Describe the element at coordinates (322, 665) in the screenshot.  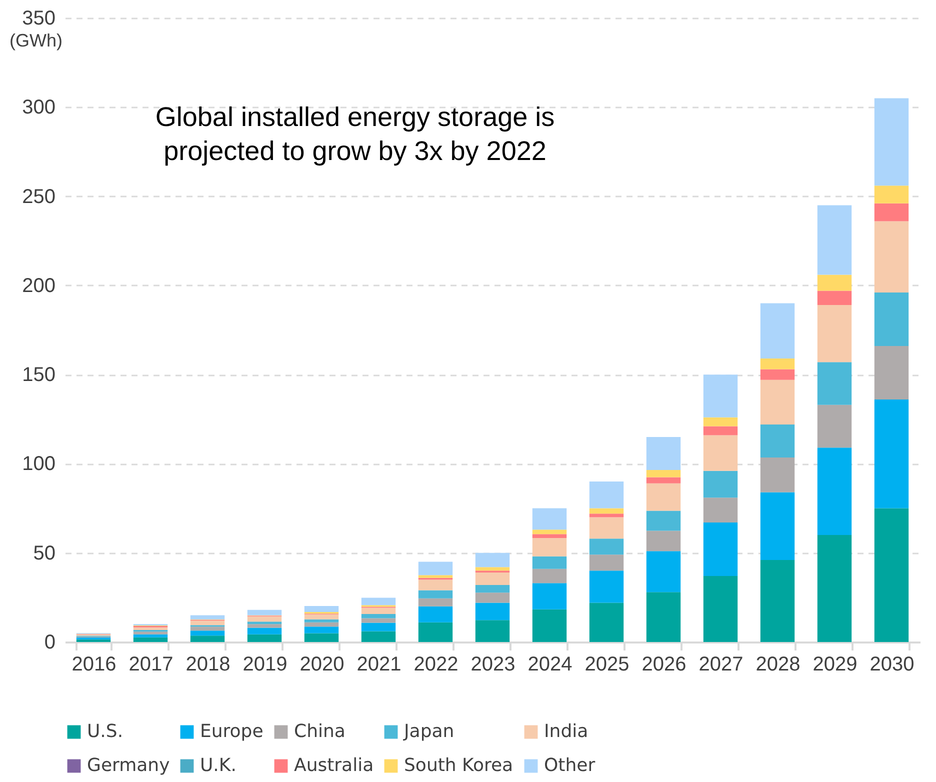
I see `x-tick-label: 2020` at that location.